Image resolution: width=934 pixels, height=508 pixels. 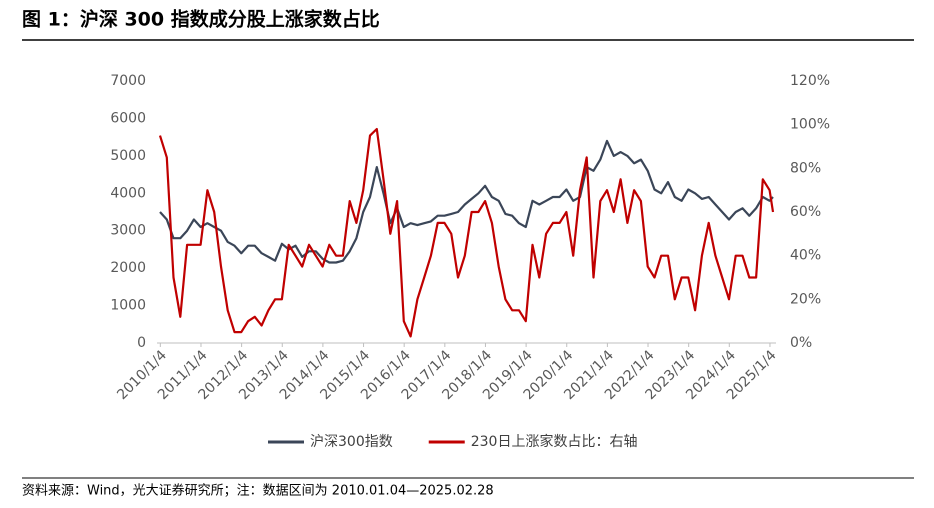 I want to click on y-tick-label: 7000, so click(x=128, y=81).